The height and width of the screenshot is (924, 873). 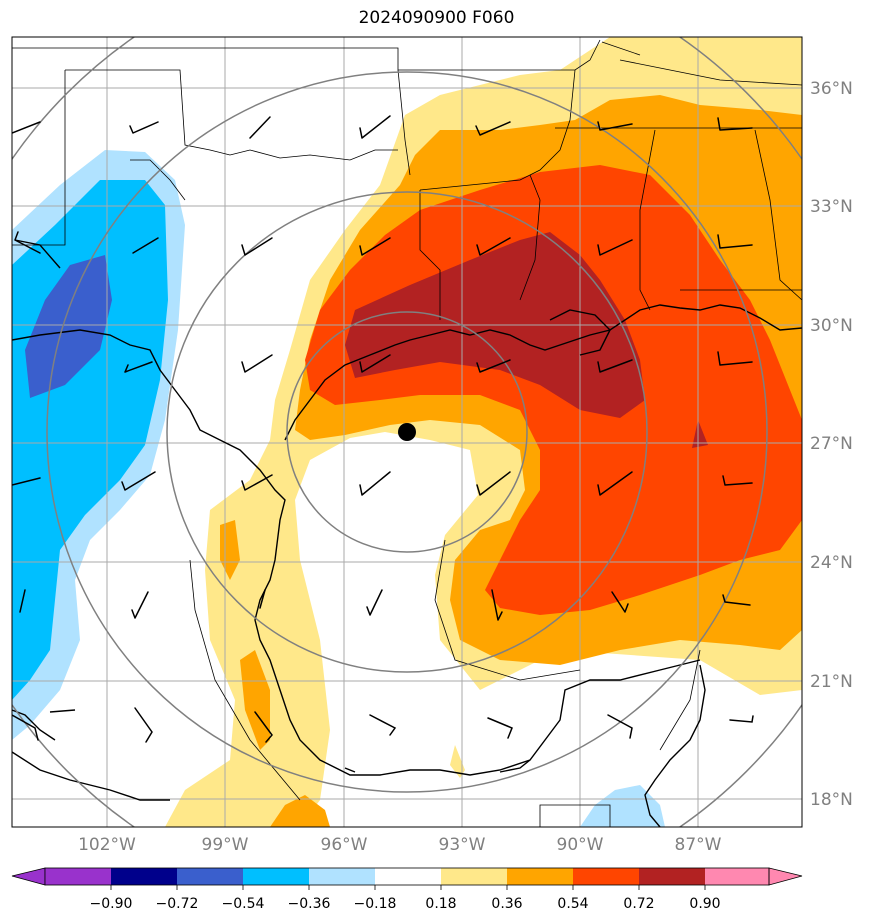 What do you see at coordinates (111, 904) in the screenshot?
I see `colorbar-label-0: −0.90` at bounding box center [111, 904].